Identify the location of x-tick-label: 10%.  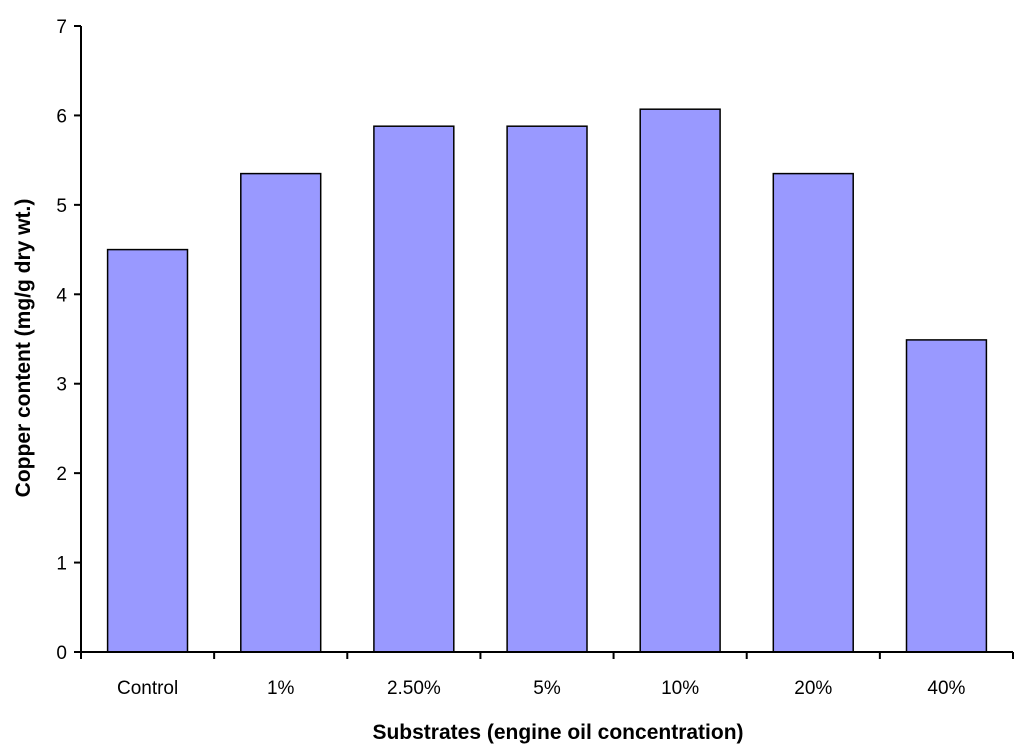
(680, 688).